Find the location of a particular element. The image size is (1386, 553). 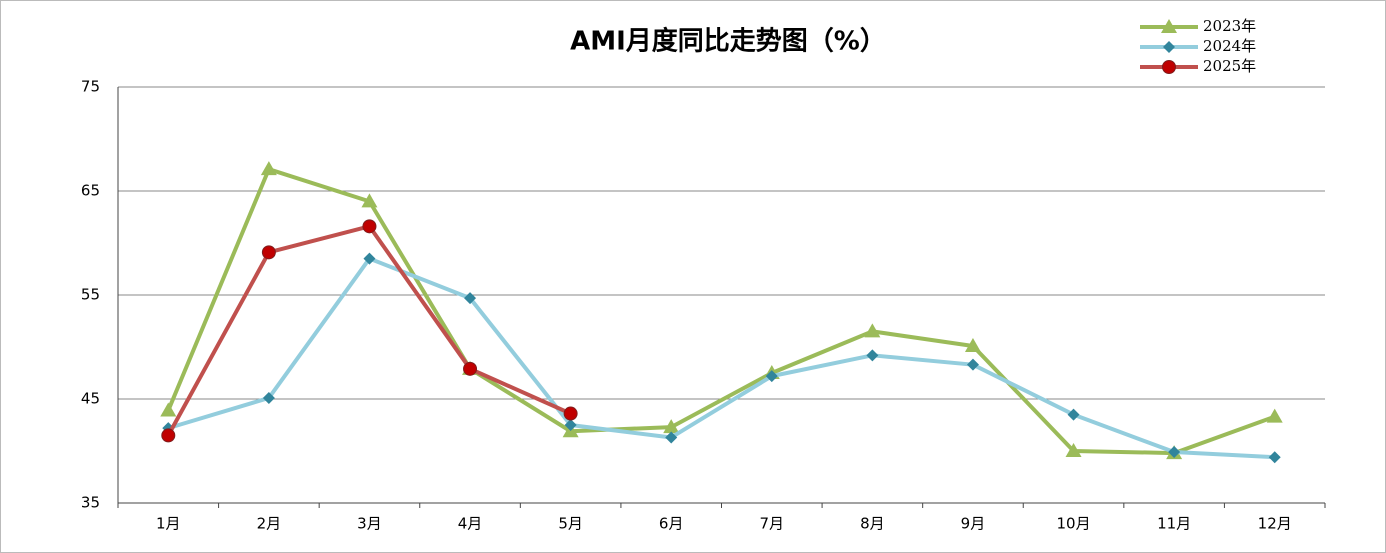

x-tick-label: 10月 is located at coordinates (1073, 524).